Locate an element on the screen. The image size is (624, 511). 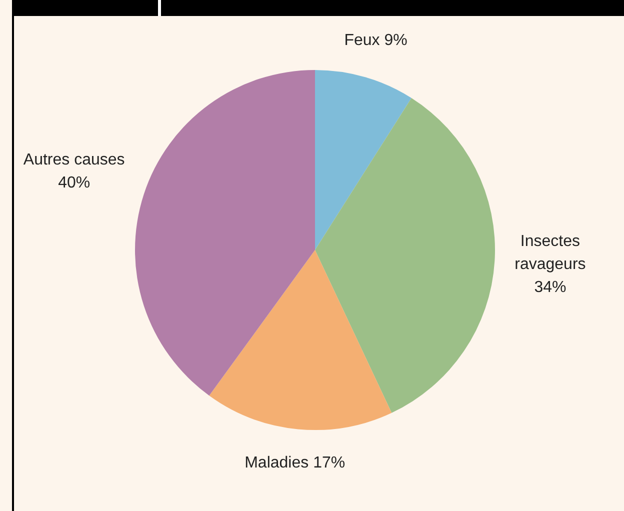
slice-label: Insectes ravageurs is located at coordinates (550, 253).